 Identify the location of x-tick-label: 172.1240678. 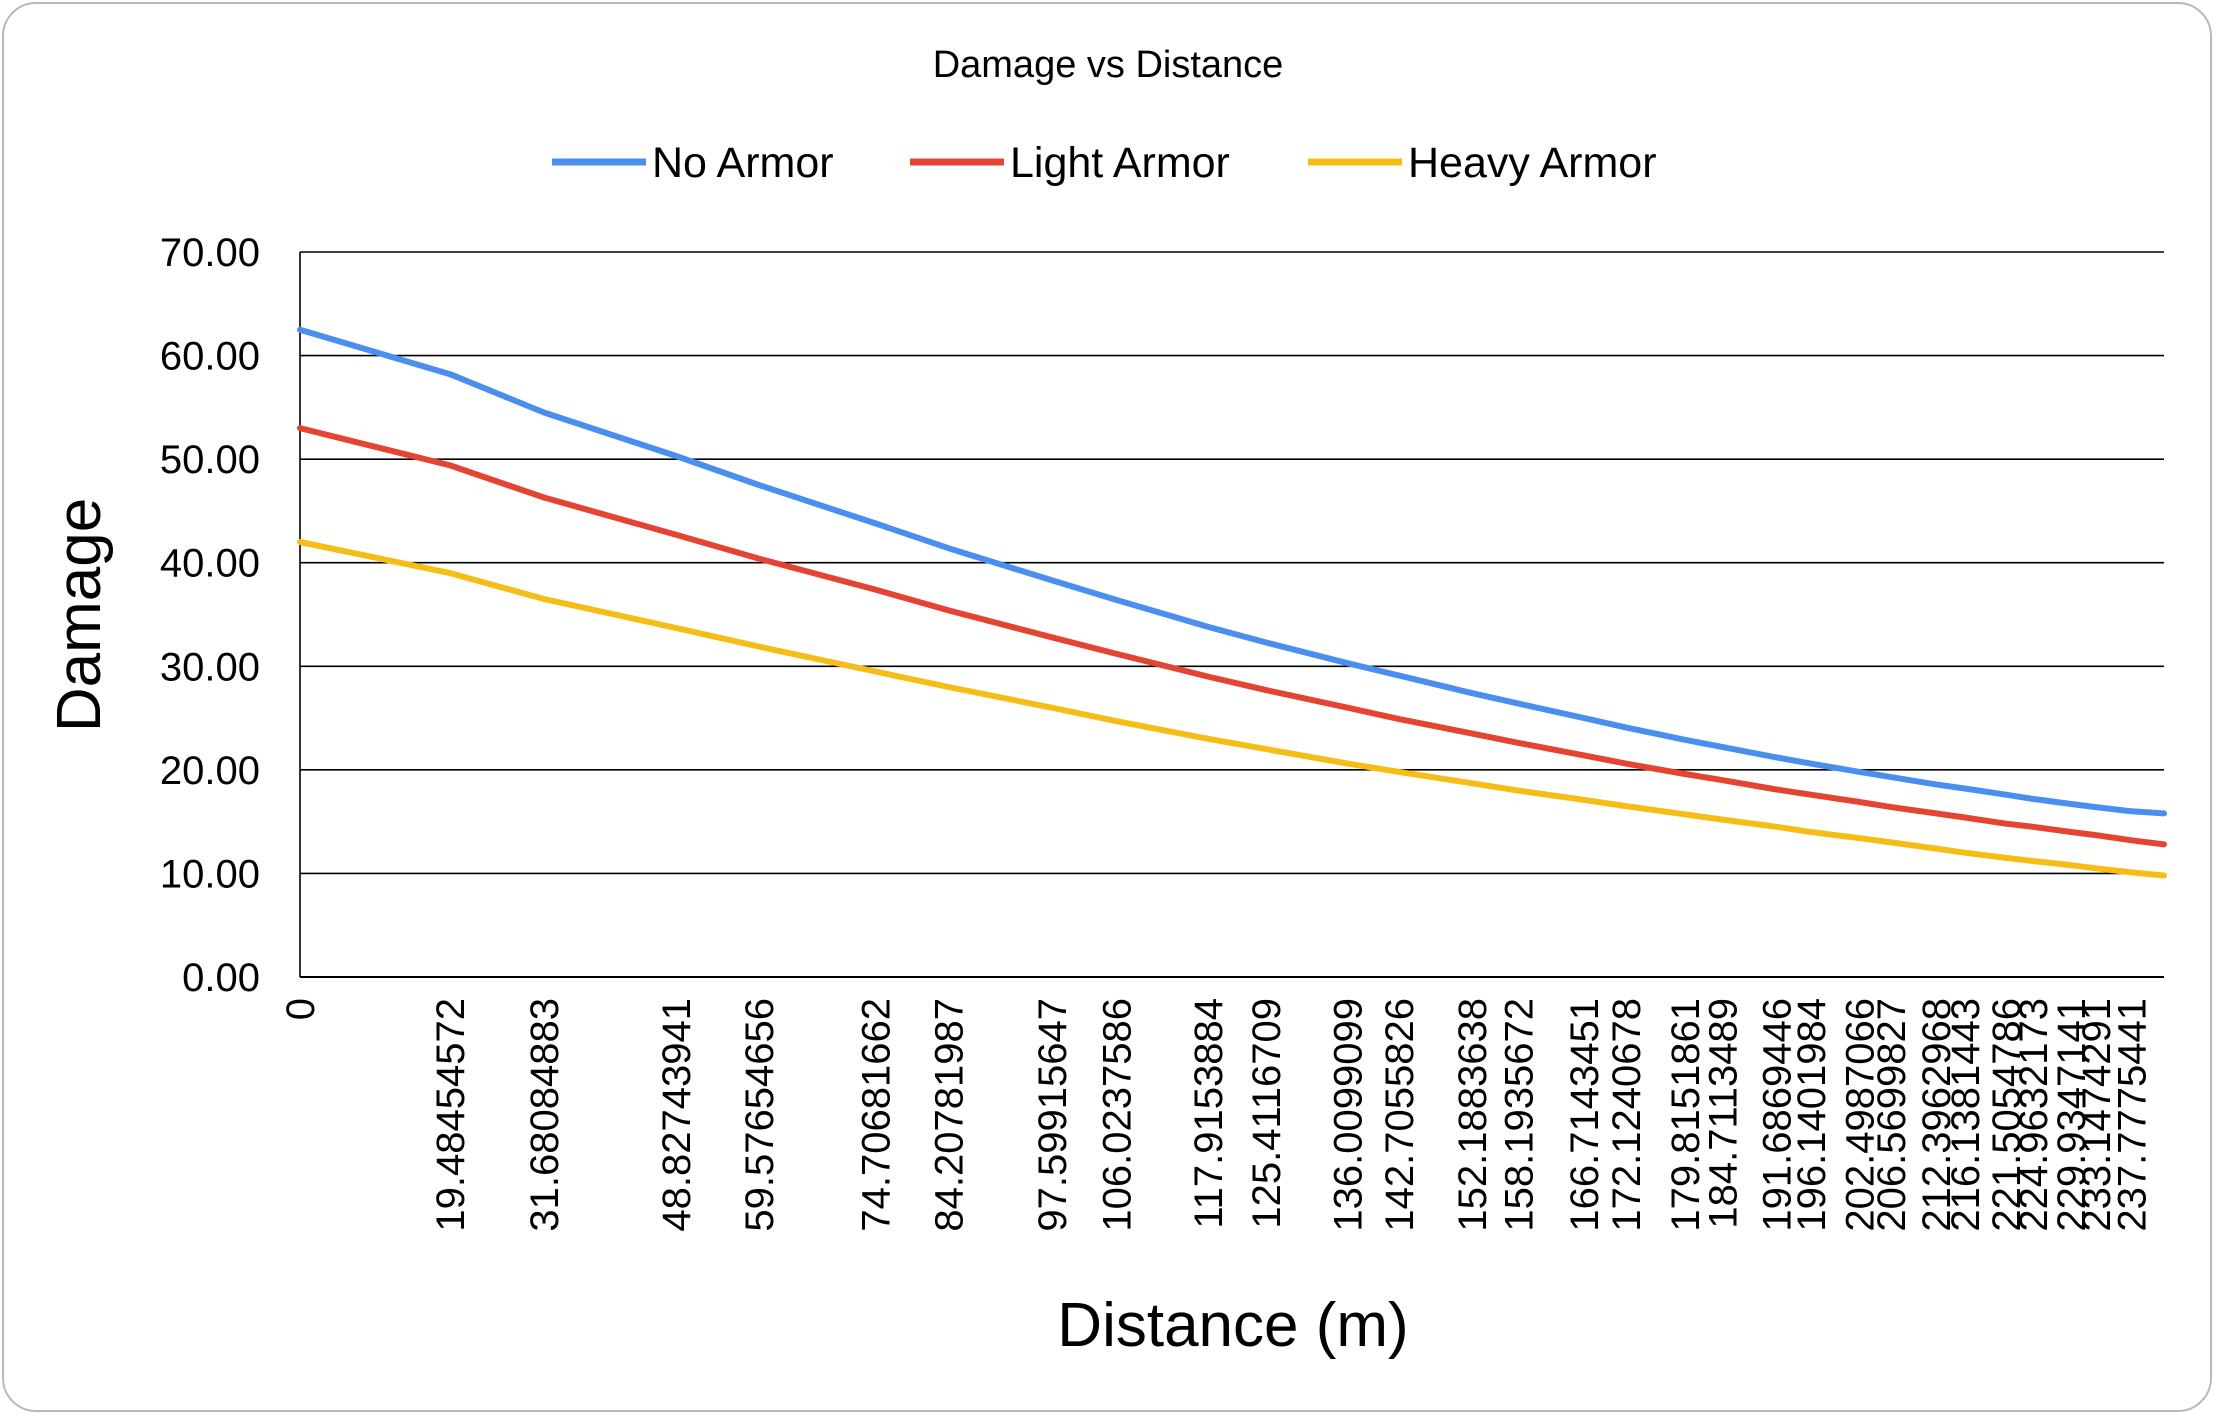
(1627, 1115).